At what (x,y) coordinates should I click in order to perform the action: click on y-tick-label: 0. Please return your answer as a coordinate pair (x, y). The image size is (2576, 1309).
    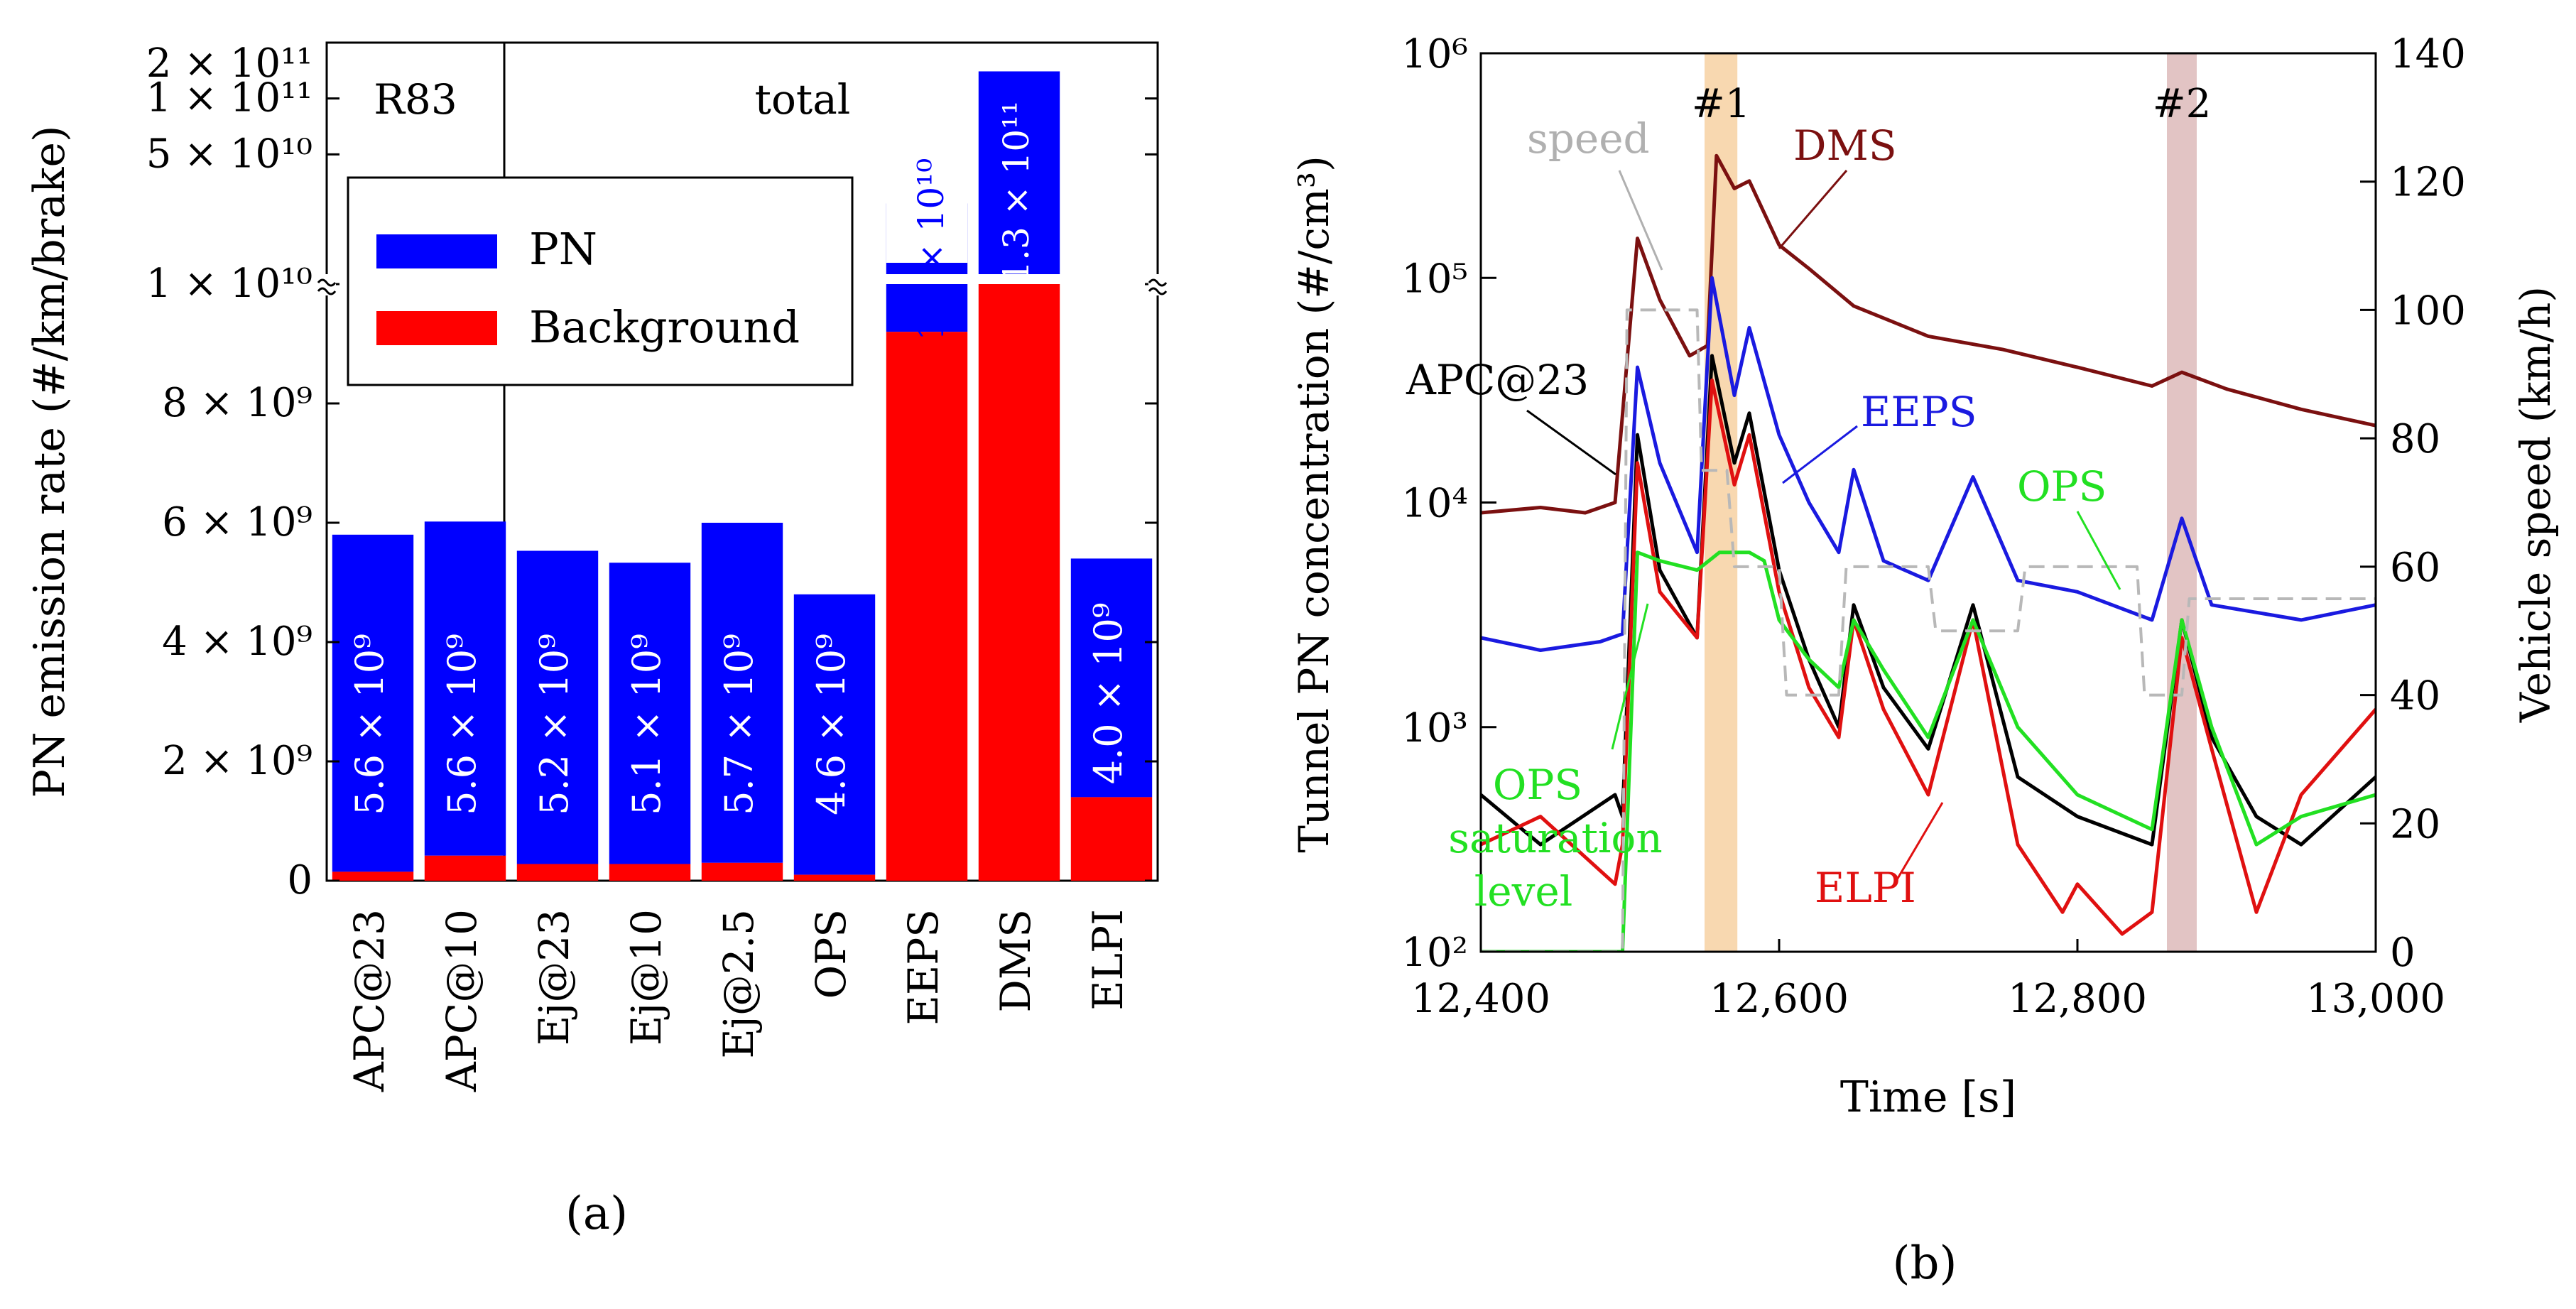
    Looking at the image, I should click on (300, 880).